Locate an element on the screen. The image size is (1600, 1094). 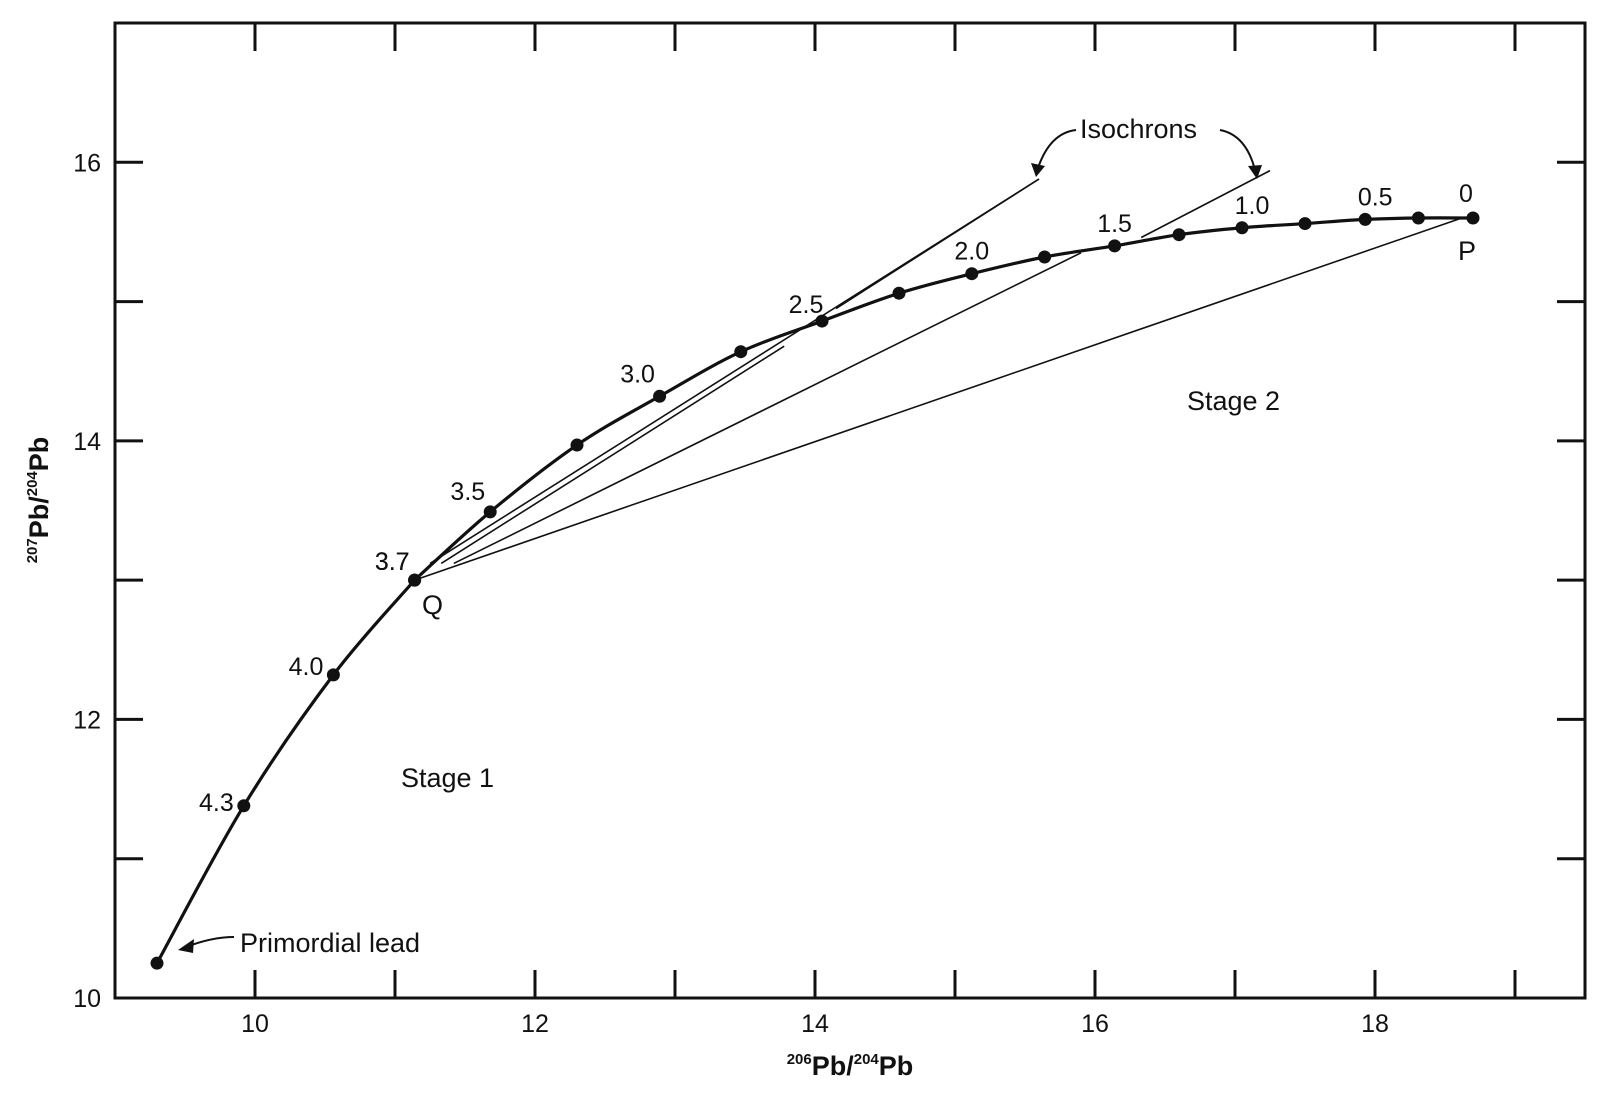
age-label: 4.3 is located at coordinates (216, 803).